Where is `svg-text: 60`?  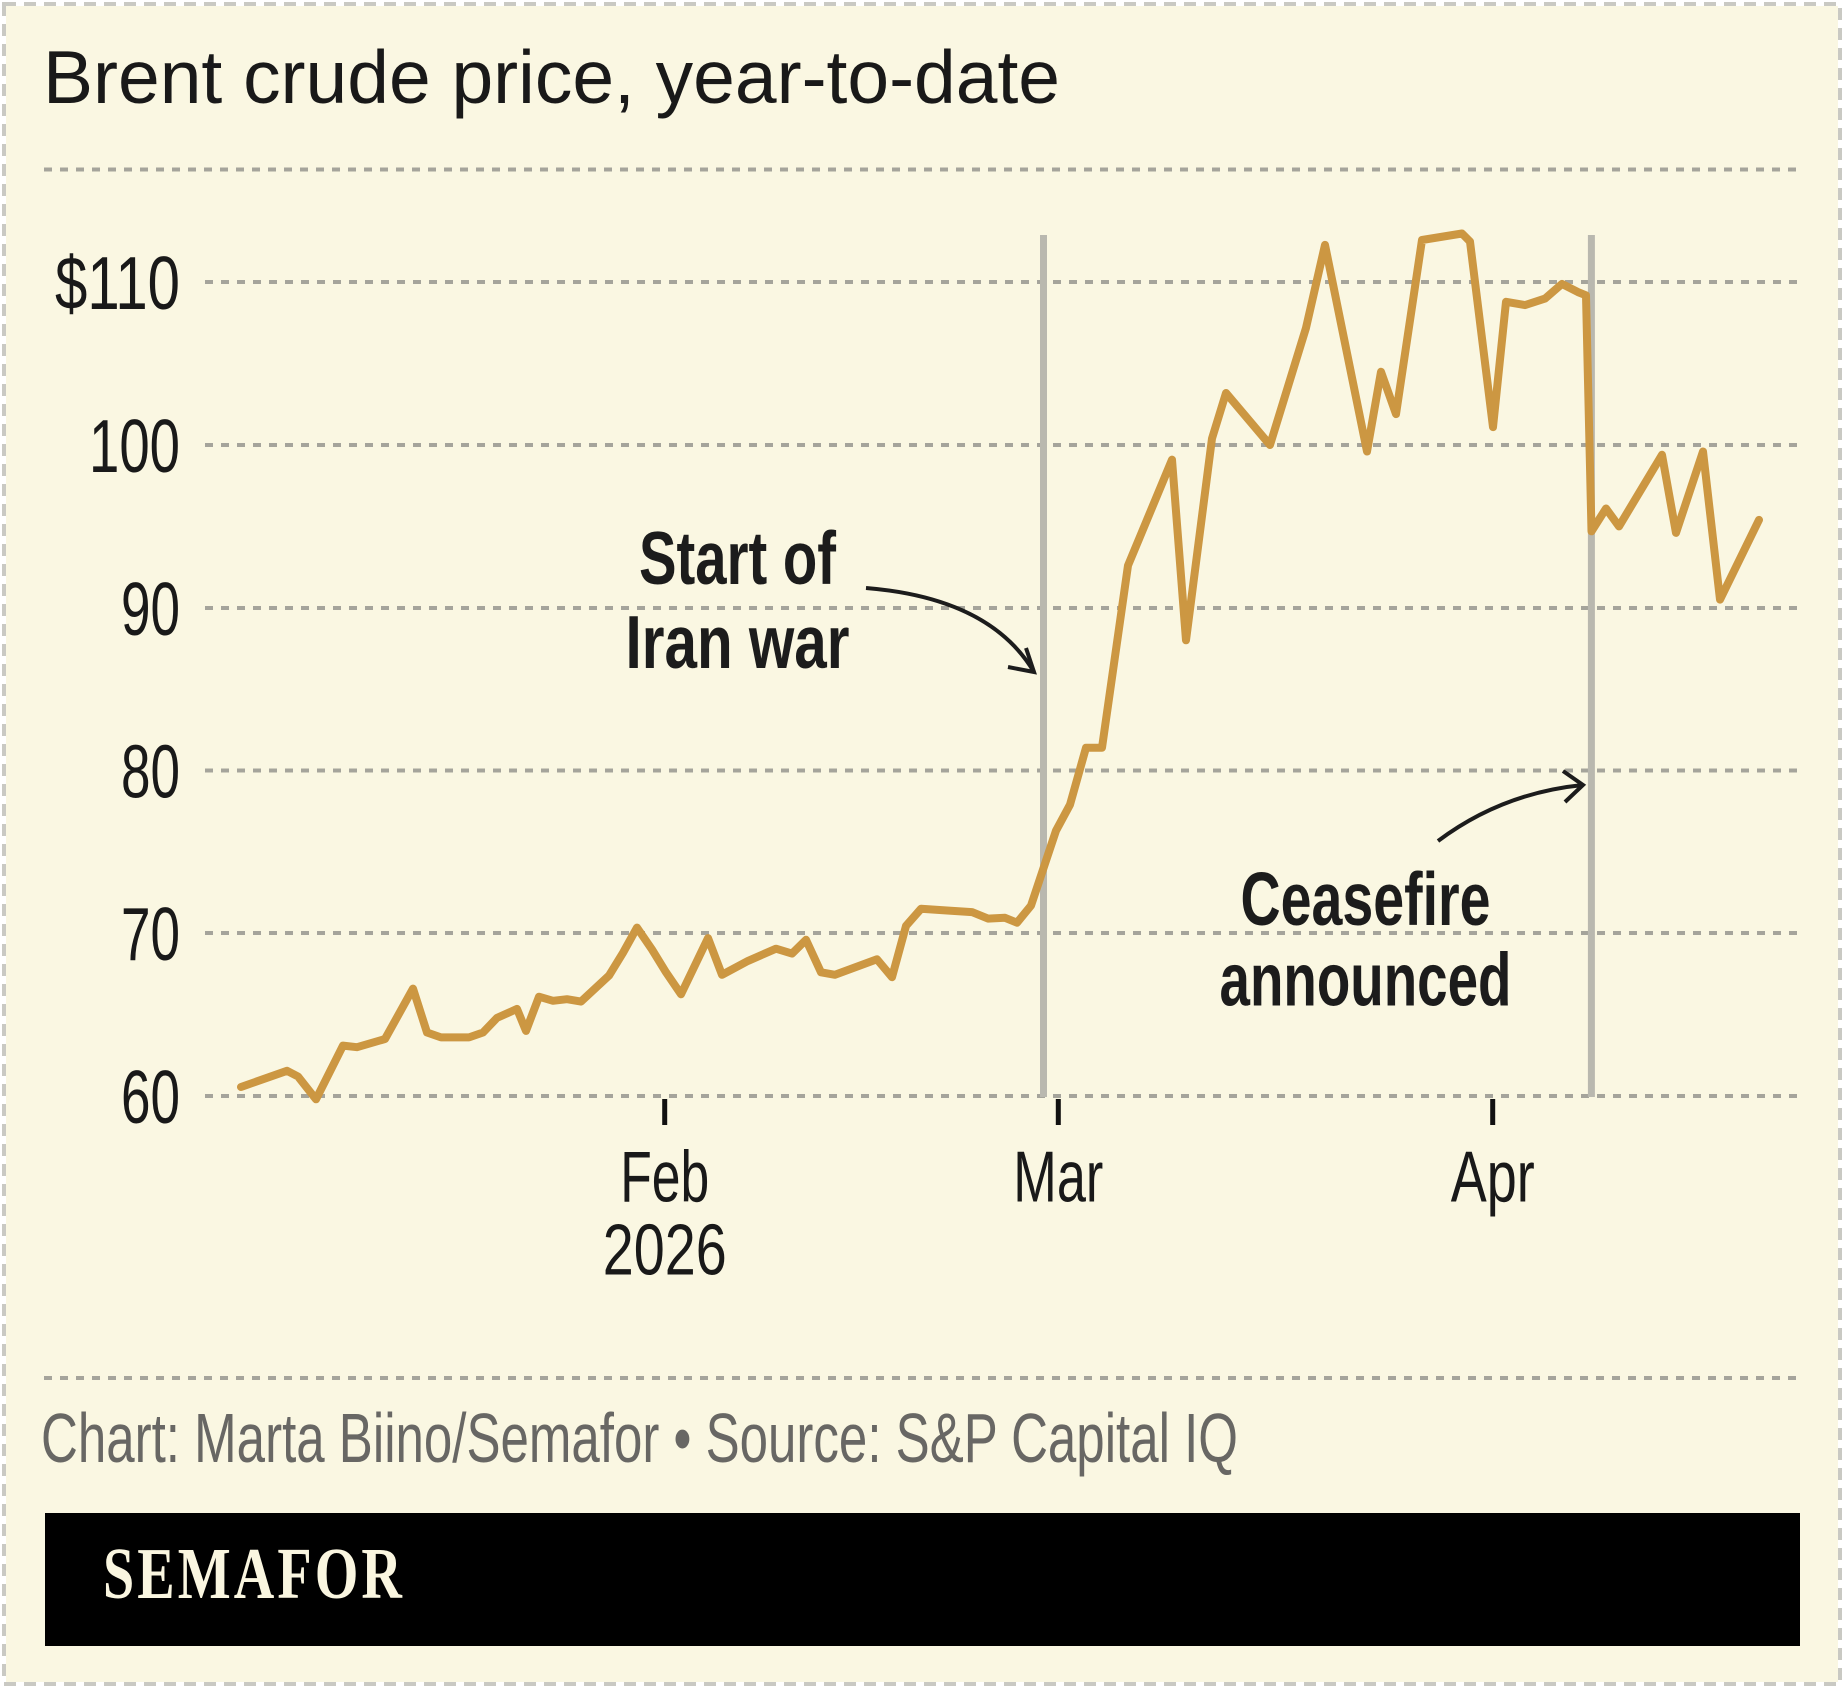
svg-text: 60 is located at coordinates (150, 1097).